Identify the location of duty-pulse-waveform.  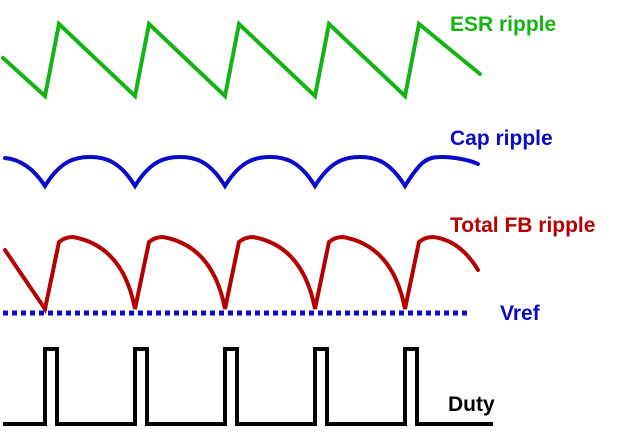
(248, 386).